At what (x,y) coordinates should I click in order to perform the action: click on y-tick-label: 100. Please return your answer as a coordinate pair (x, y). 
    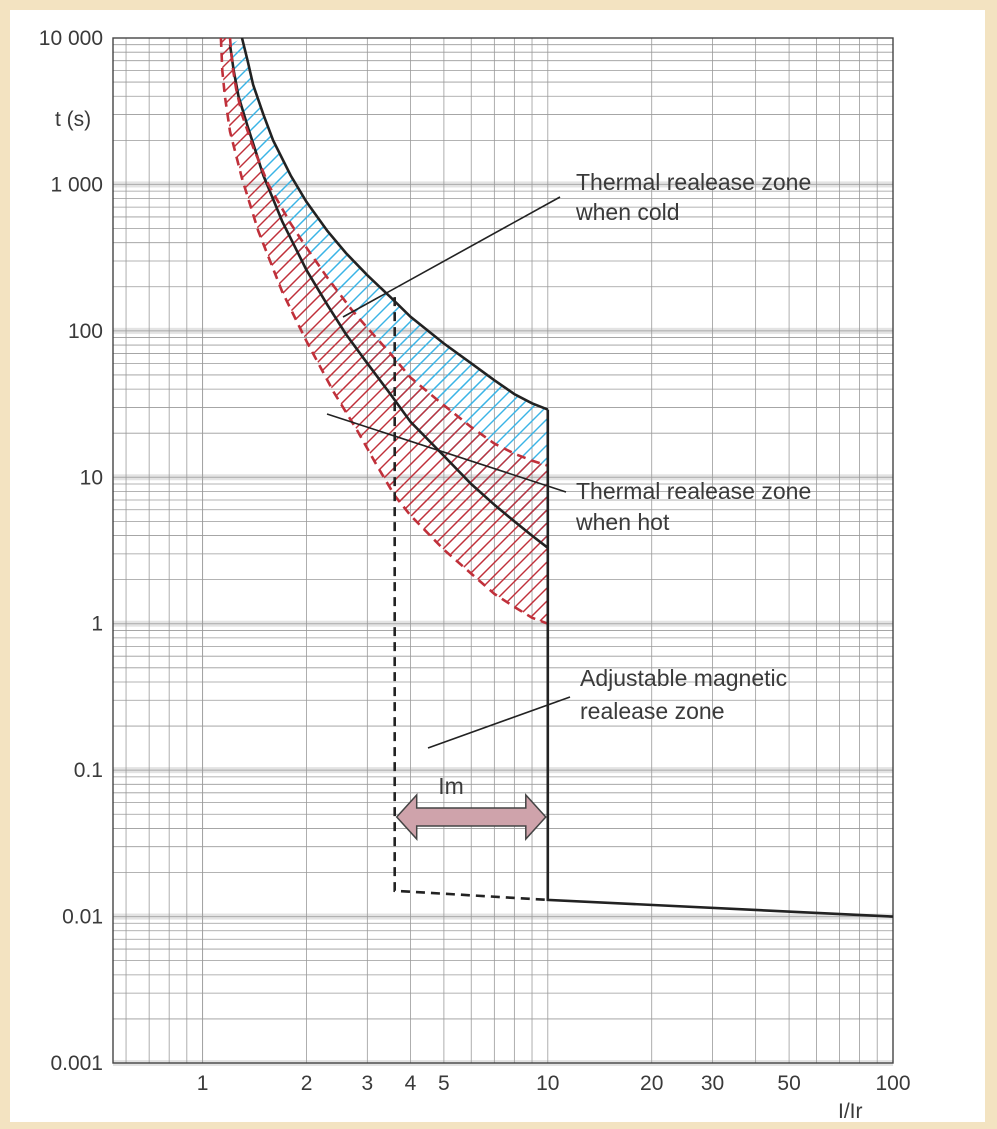
    Looking at the image, I should click on (85, 331).